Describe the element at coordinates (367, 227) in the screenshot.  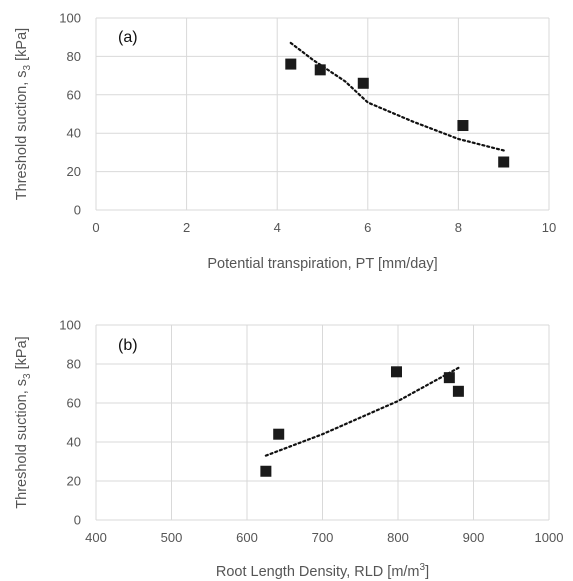
I see `xtick-label-a-3: 6` at that location.